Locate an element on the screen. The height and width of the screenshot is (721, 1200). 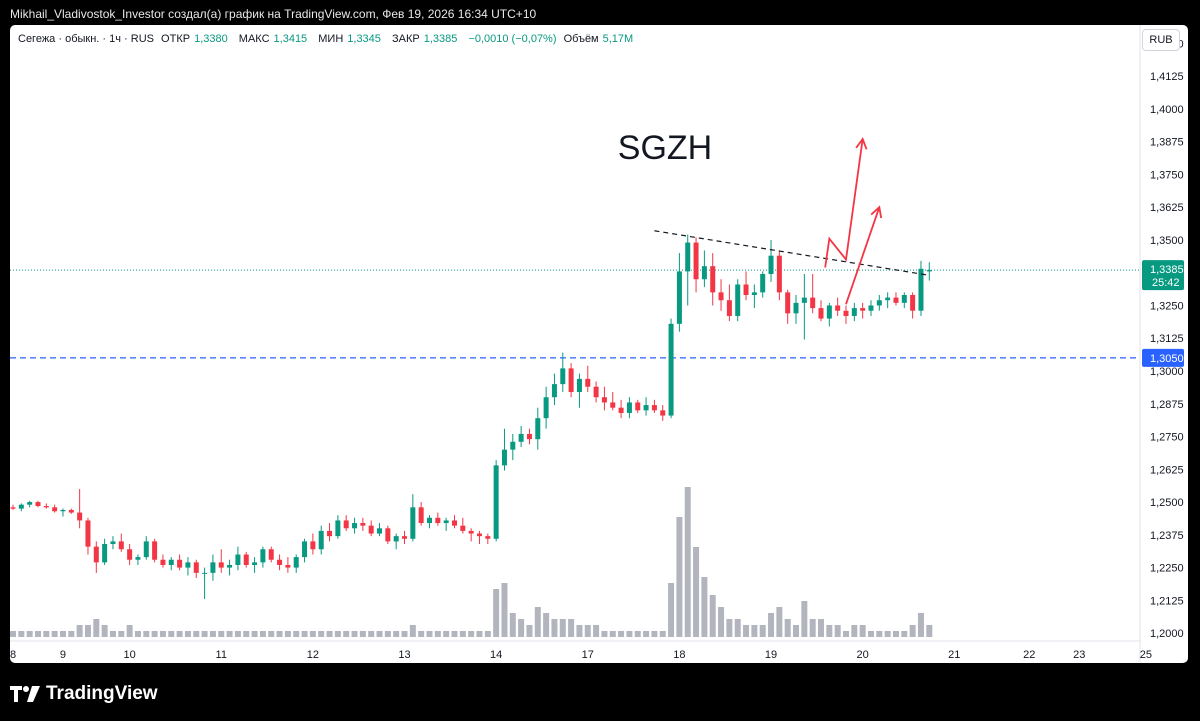
x-tick-label: 25 is located at coordinates (1146, 655).